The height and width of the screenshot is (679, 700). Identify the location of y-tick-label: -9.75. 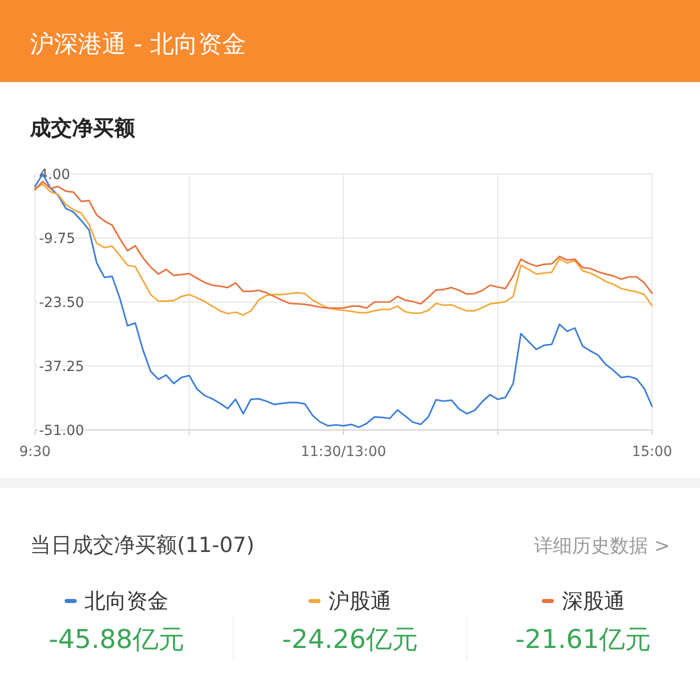
(57, 239).